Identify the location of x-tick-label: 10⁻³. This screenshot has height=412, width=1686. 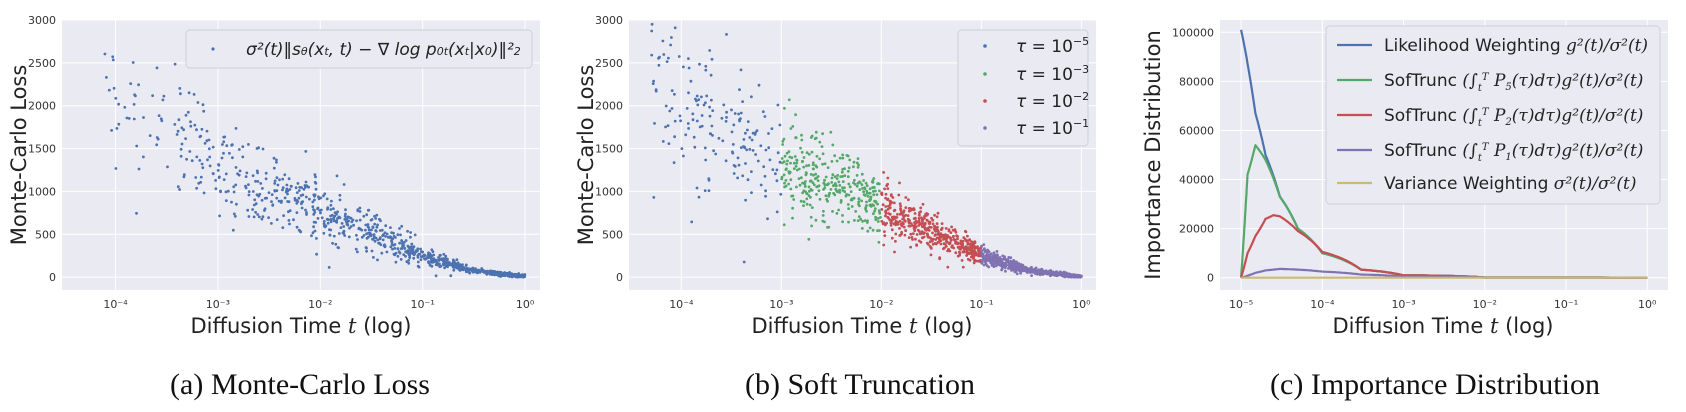
(1403, 304).